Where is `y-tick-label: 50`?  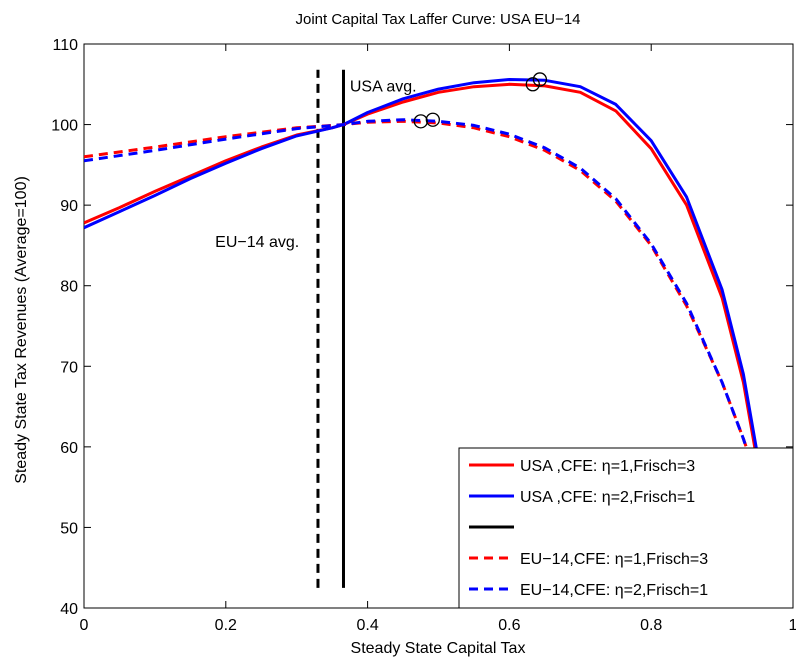 y-tick-label: 50 is located at coordinates (69, 528).